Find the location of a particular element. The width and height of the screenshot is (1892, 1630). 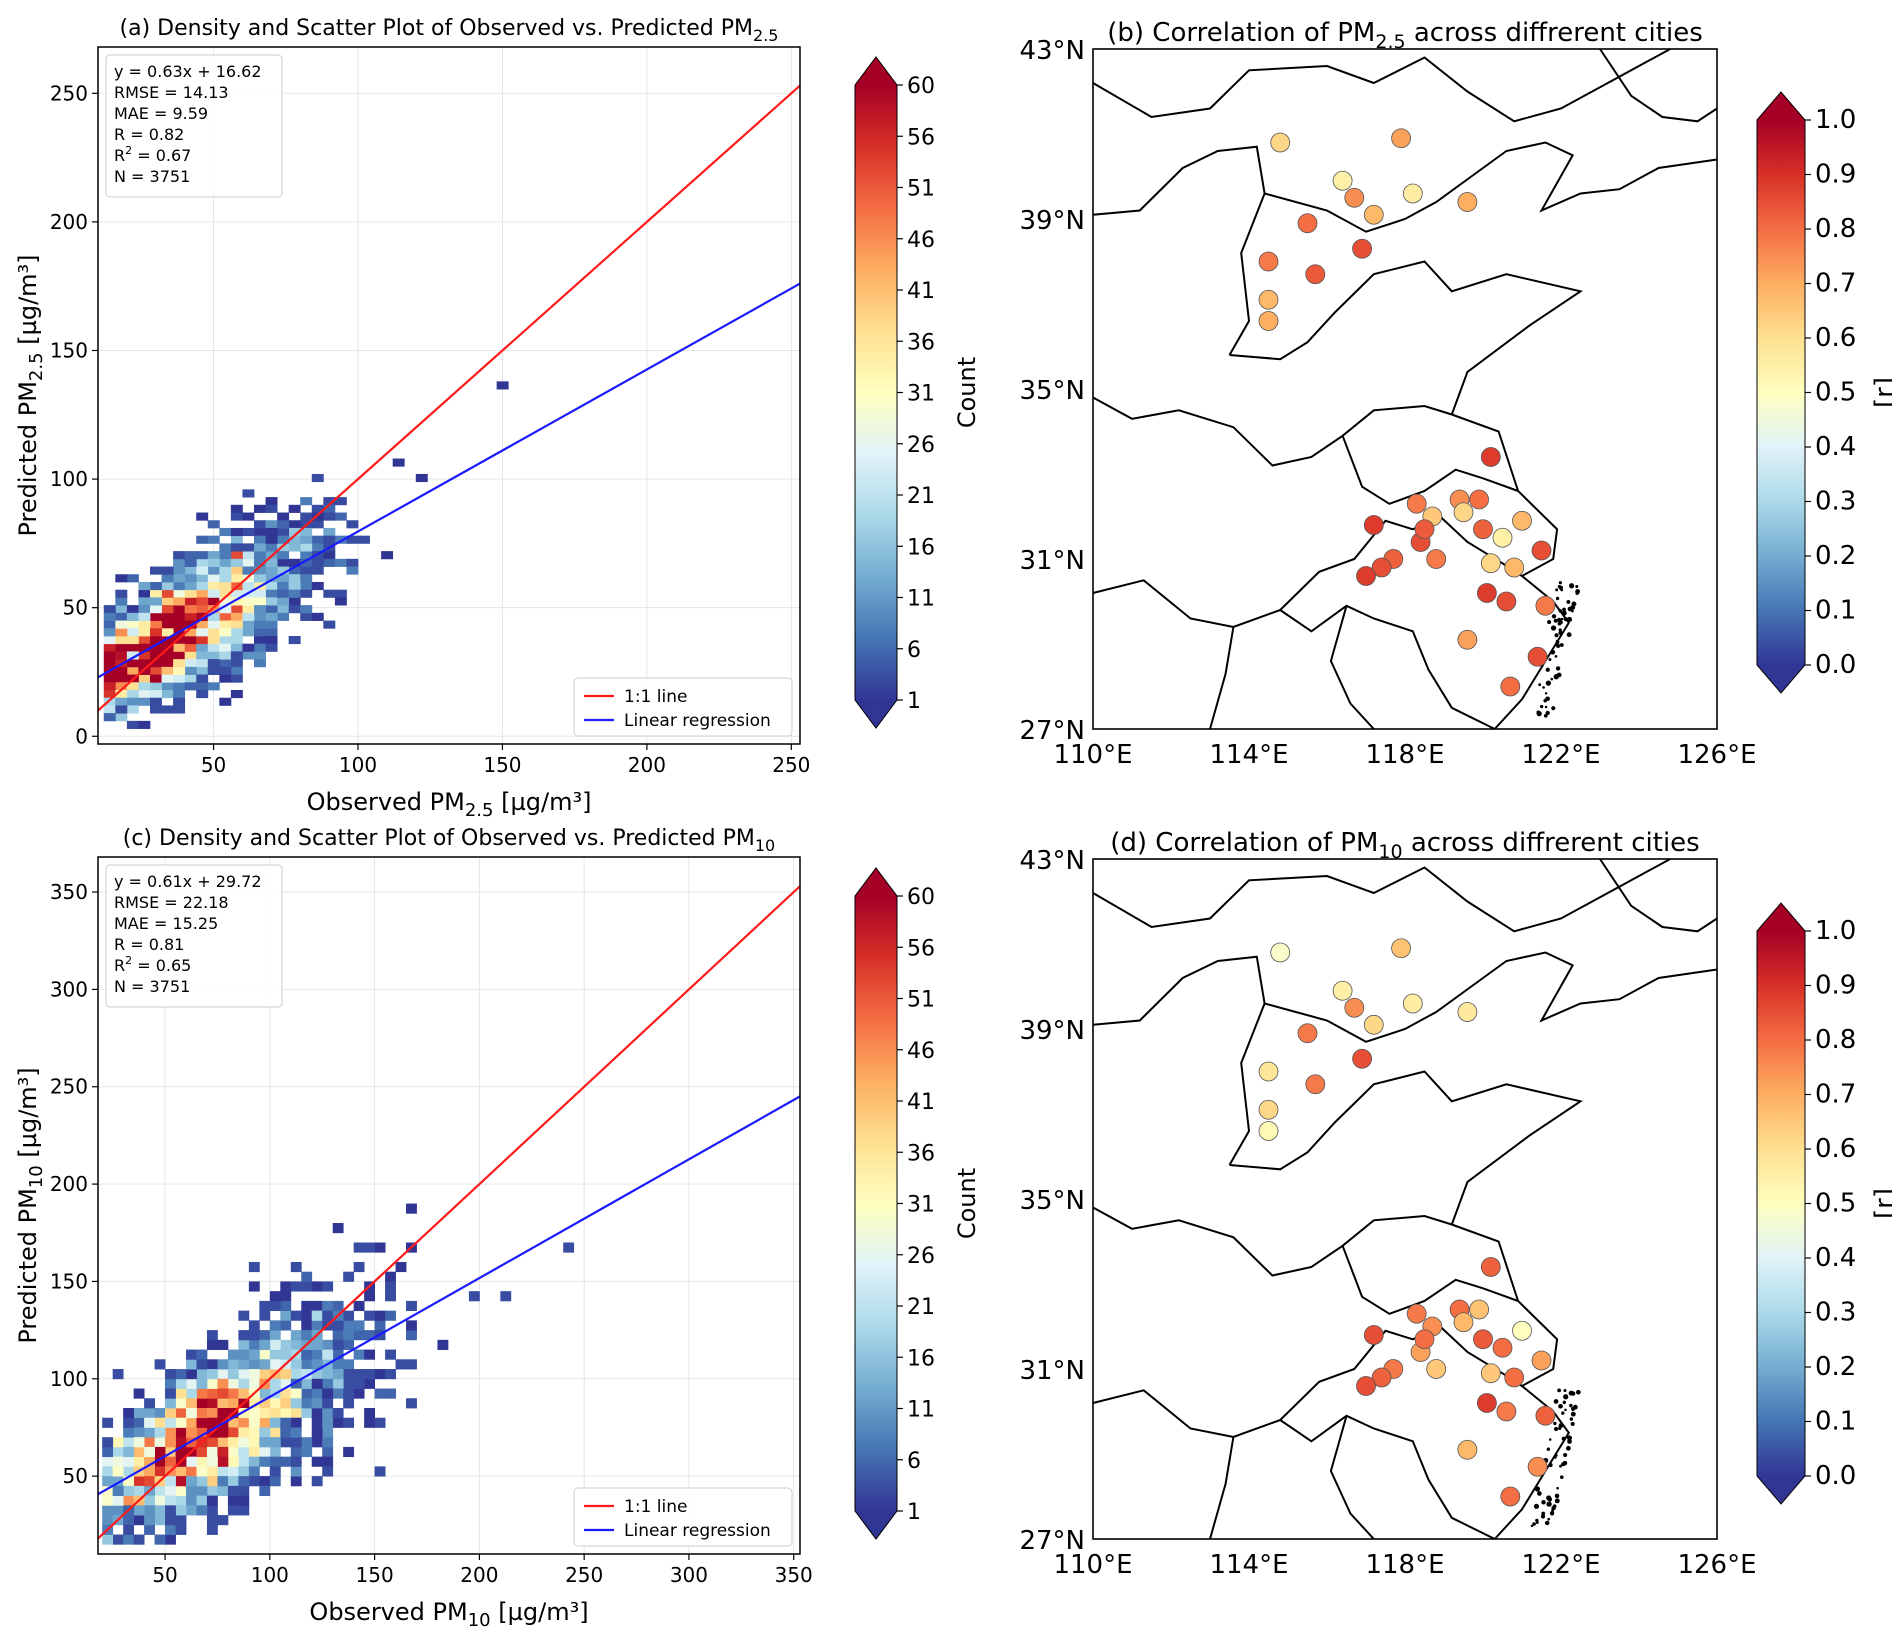

y-axis-label: Predicted PM2.5 [µg/m³] is located at coordinates (30, 395).